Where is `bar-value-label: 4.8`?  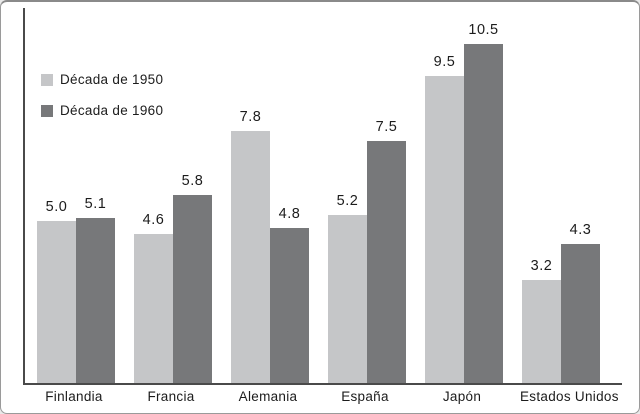 bar-value-label: 4.8 is located at coordinates (289, 214).